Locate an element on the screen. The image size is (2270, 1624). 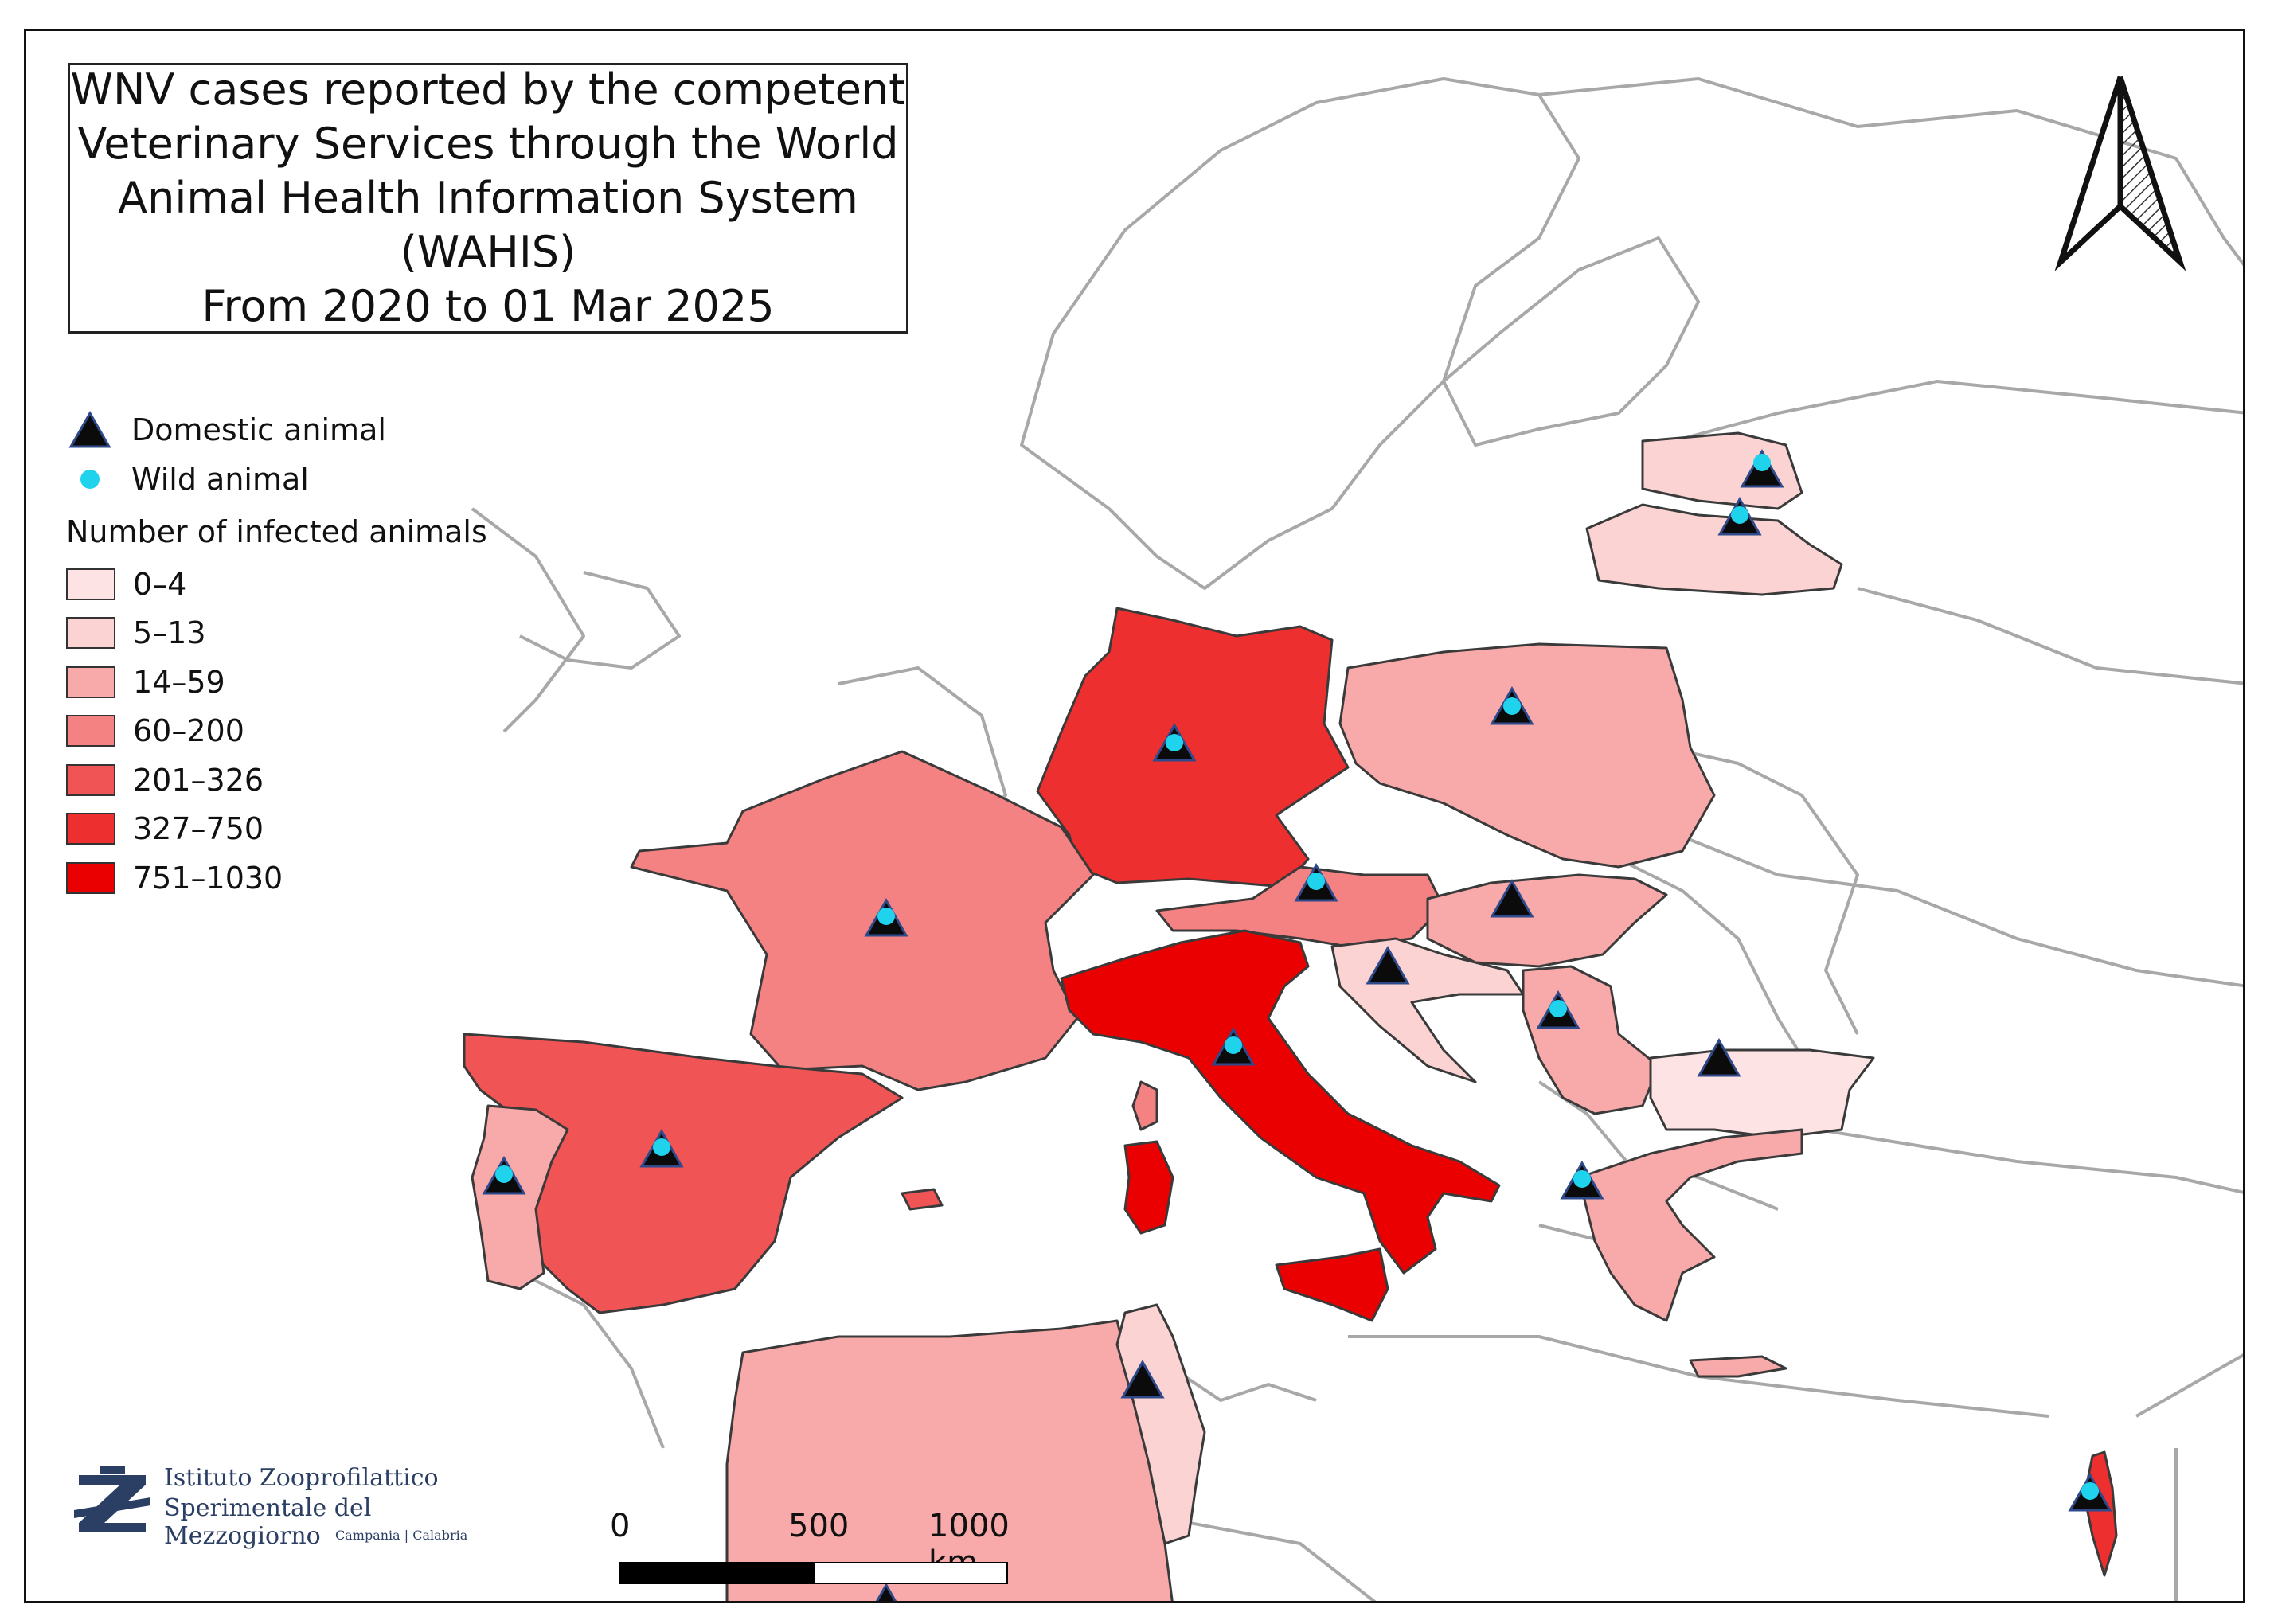
wild-marker-spain is located at coordinates (661, 1147).